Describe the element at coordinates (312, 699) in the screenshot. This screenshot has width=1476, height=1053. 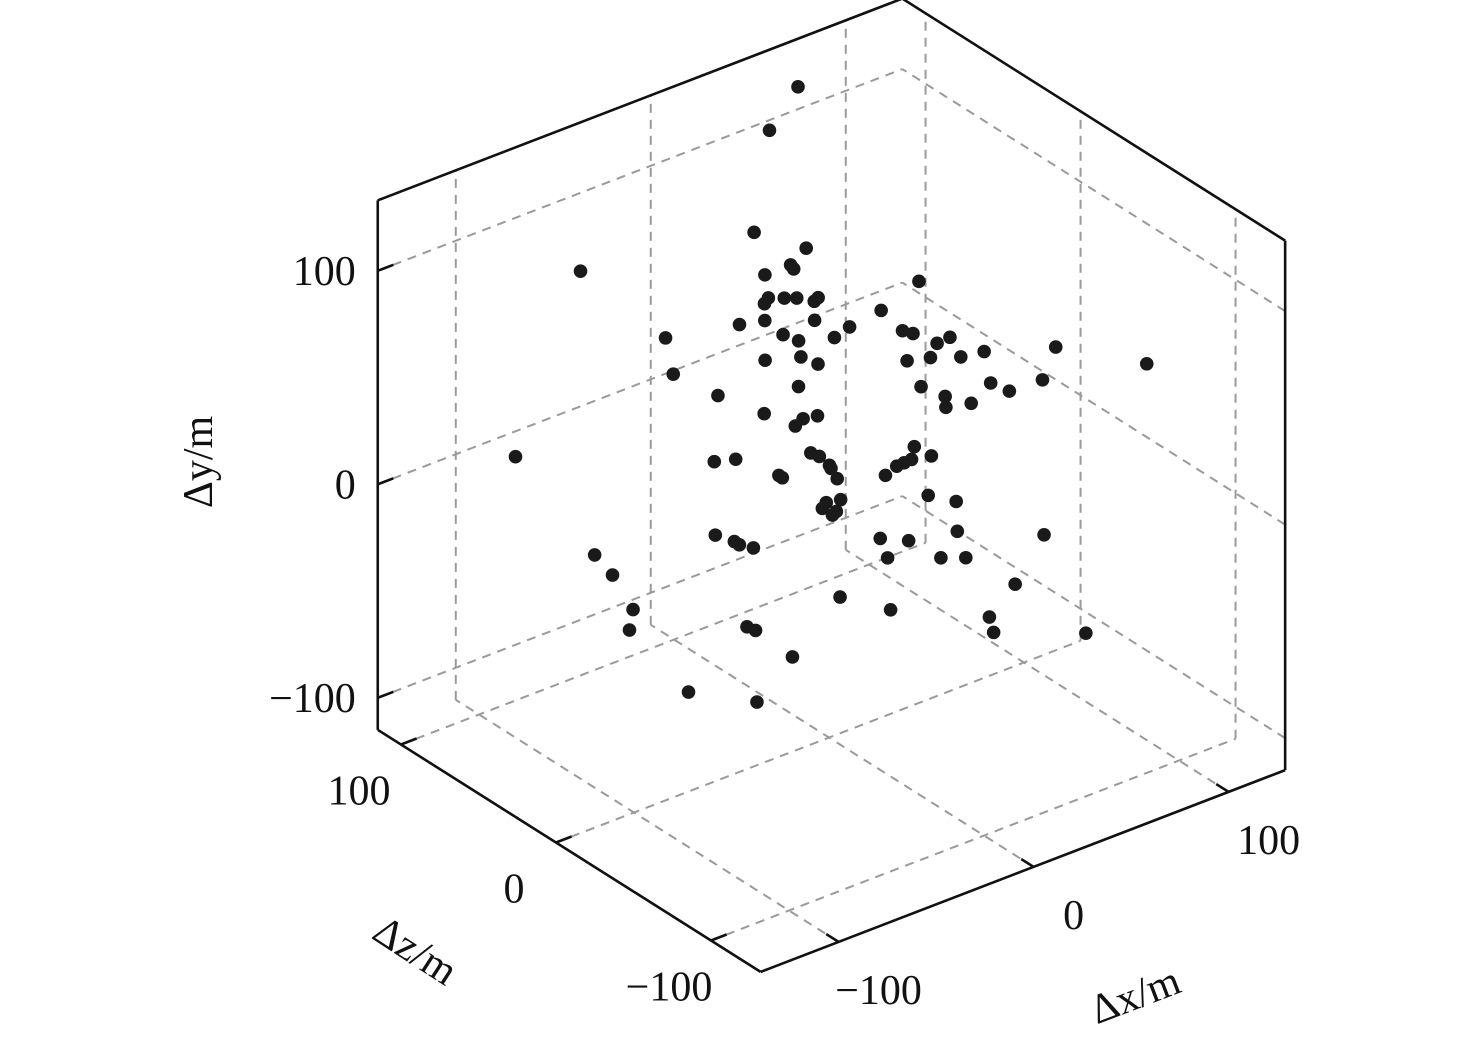
I see `y-tick-label: −100` at that location.